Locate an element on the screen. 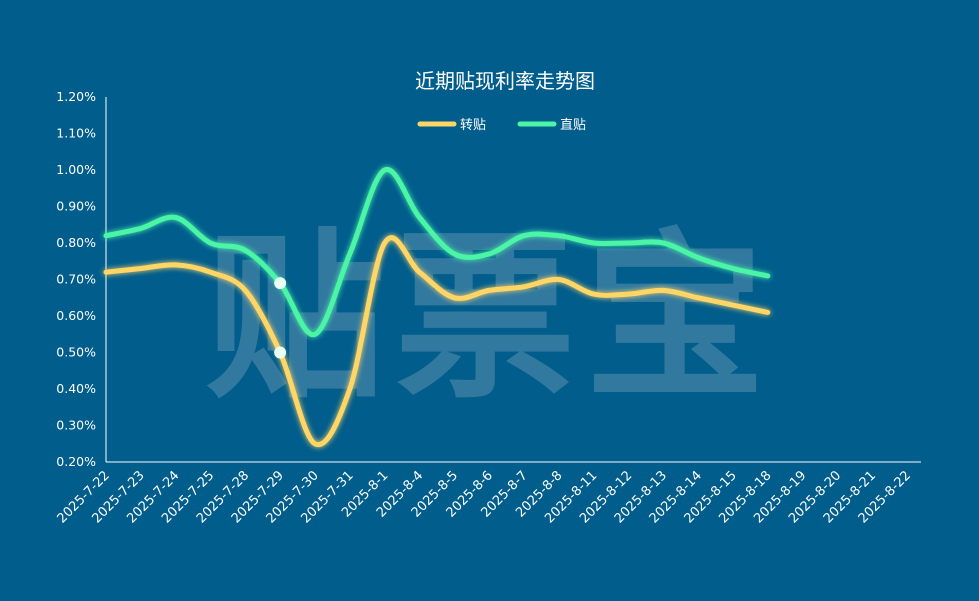 The height and width of the screenshot is (601, 979). y-tick-label: 1.10% is located at coordinates (76, 133).